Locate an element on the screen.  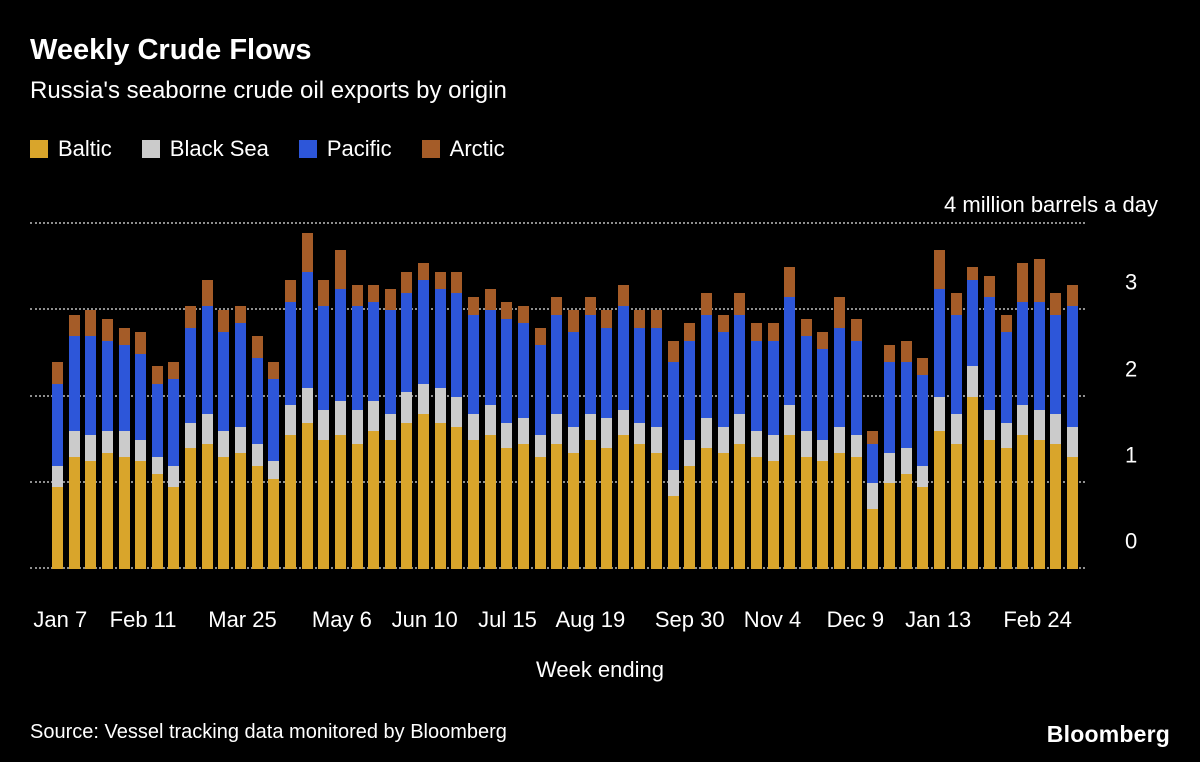
legend-item: Baltic is located at coordinates (71, 149).